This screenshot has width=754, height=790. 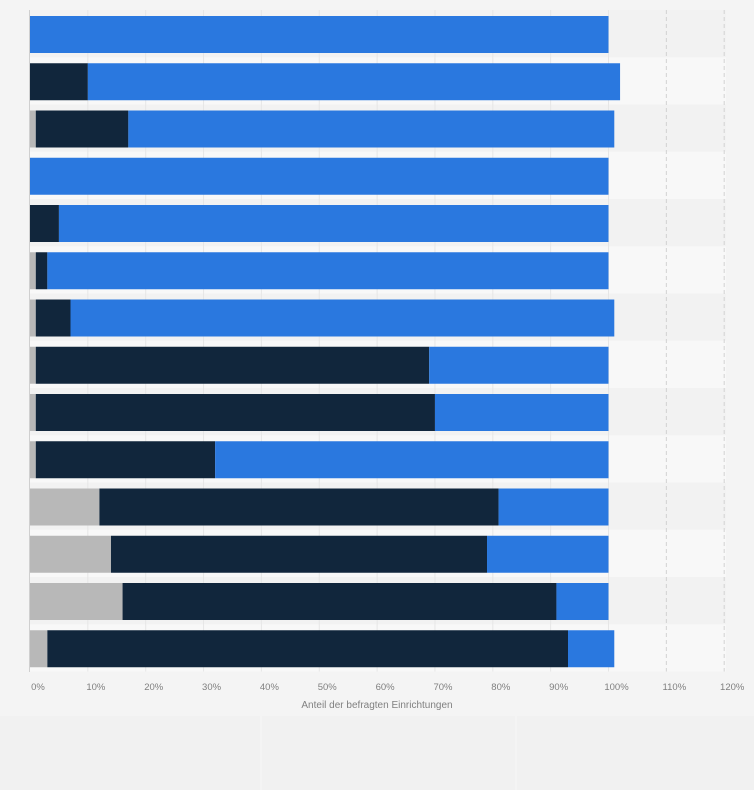 What do you see at coordinates (443, 687) in the screenshot?
I see `x-tick-label: 70%` at bounding box center [443, 687].